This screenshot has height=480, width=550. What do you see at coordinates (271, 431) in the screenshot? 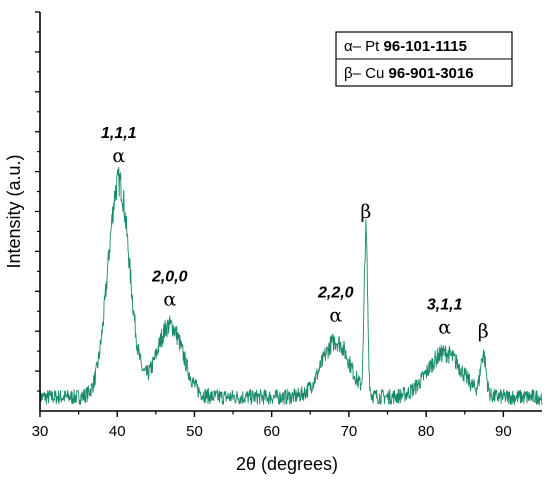
I see `x-tick-label-60: 60` at bounding box center [271, 431].